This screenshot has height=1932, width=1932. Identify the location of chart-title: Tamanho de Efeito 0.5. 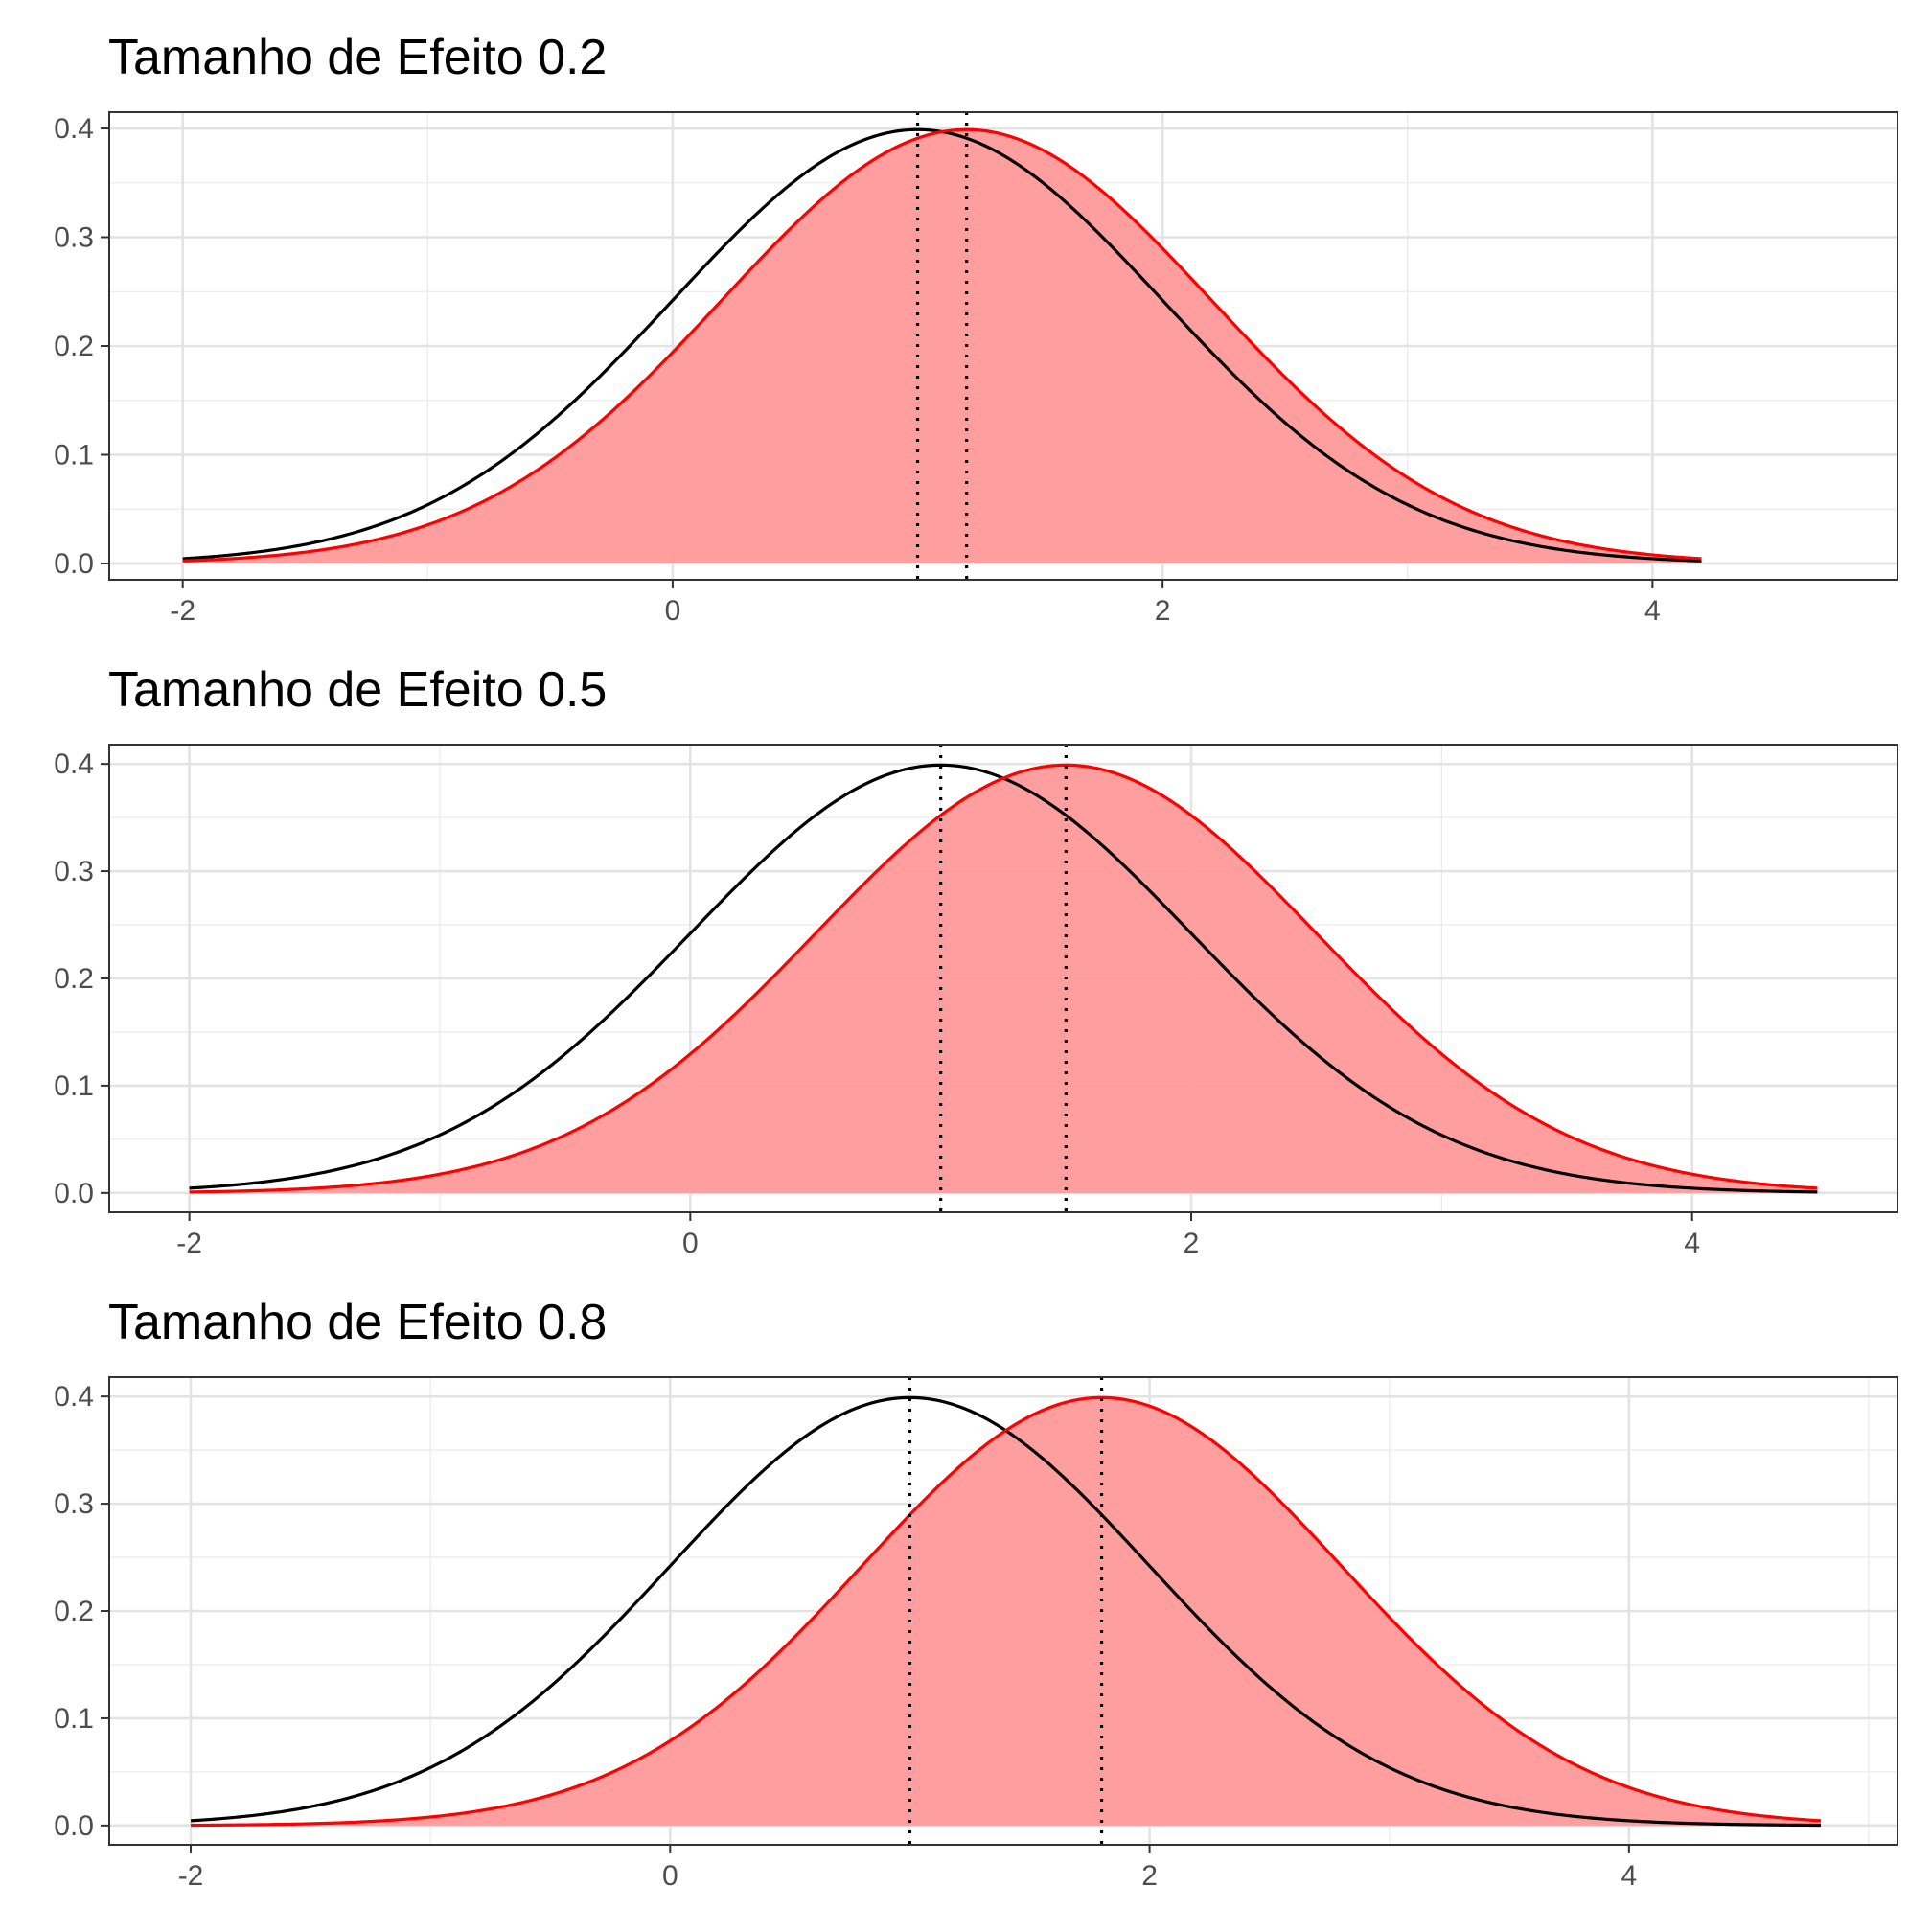
(358, 690).